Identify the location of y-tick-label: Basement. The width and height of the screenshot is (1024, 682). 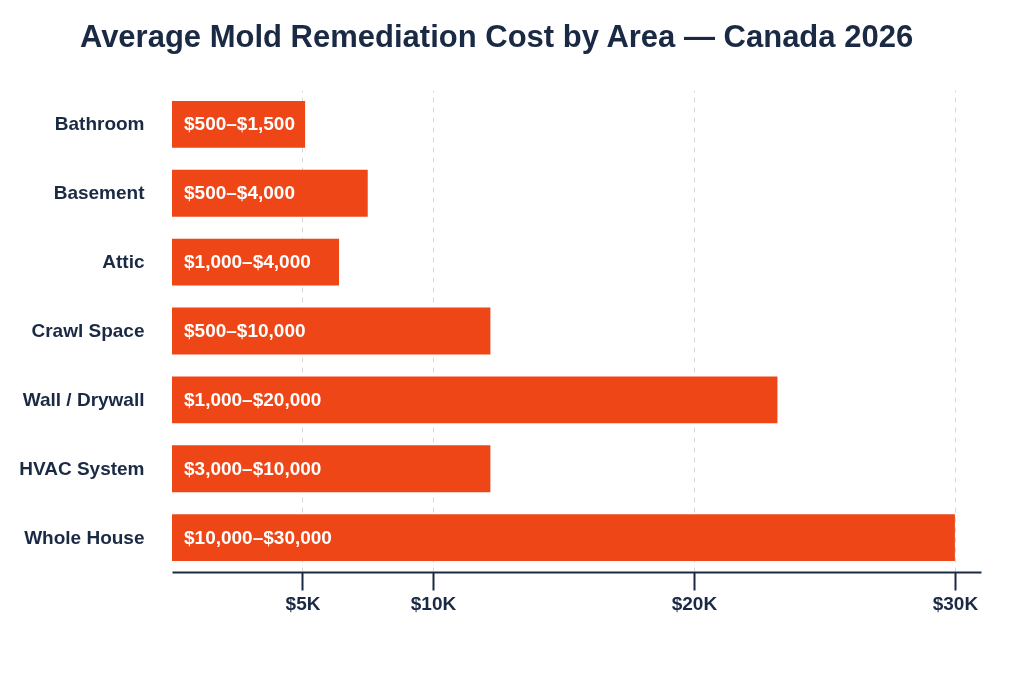
(99, 193).